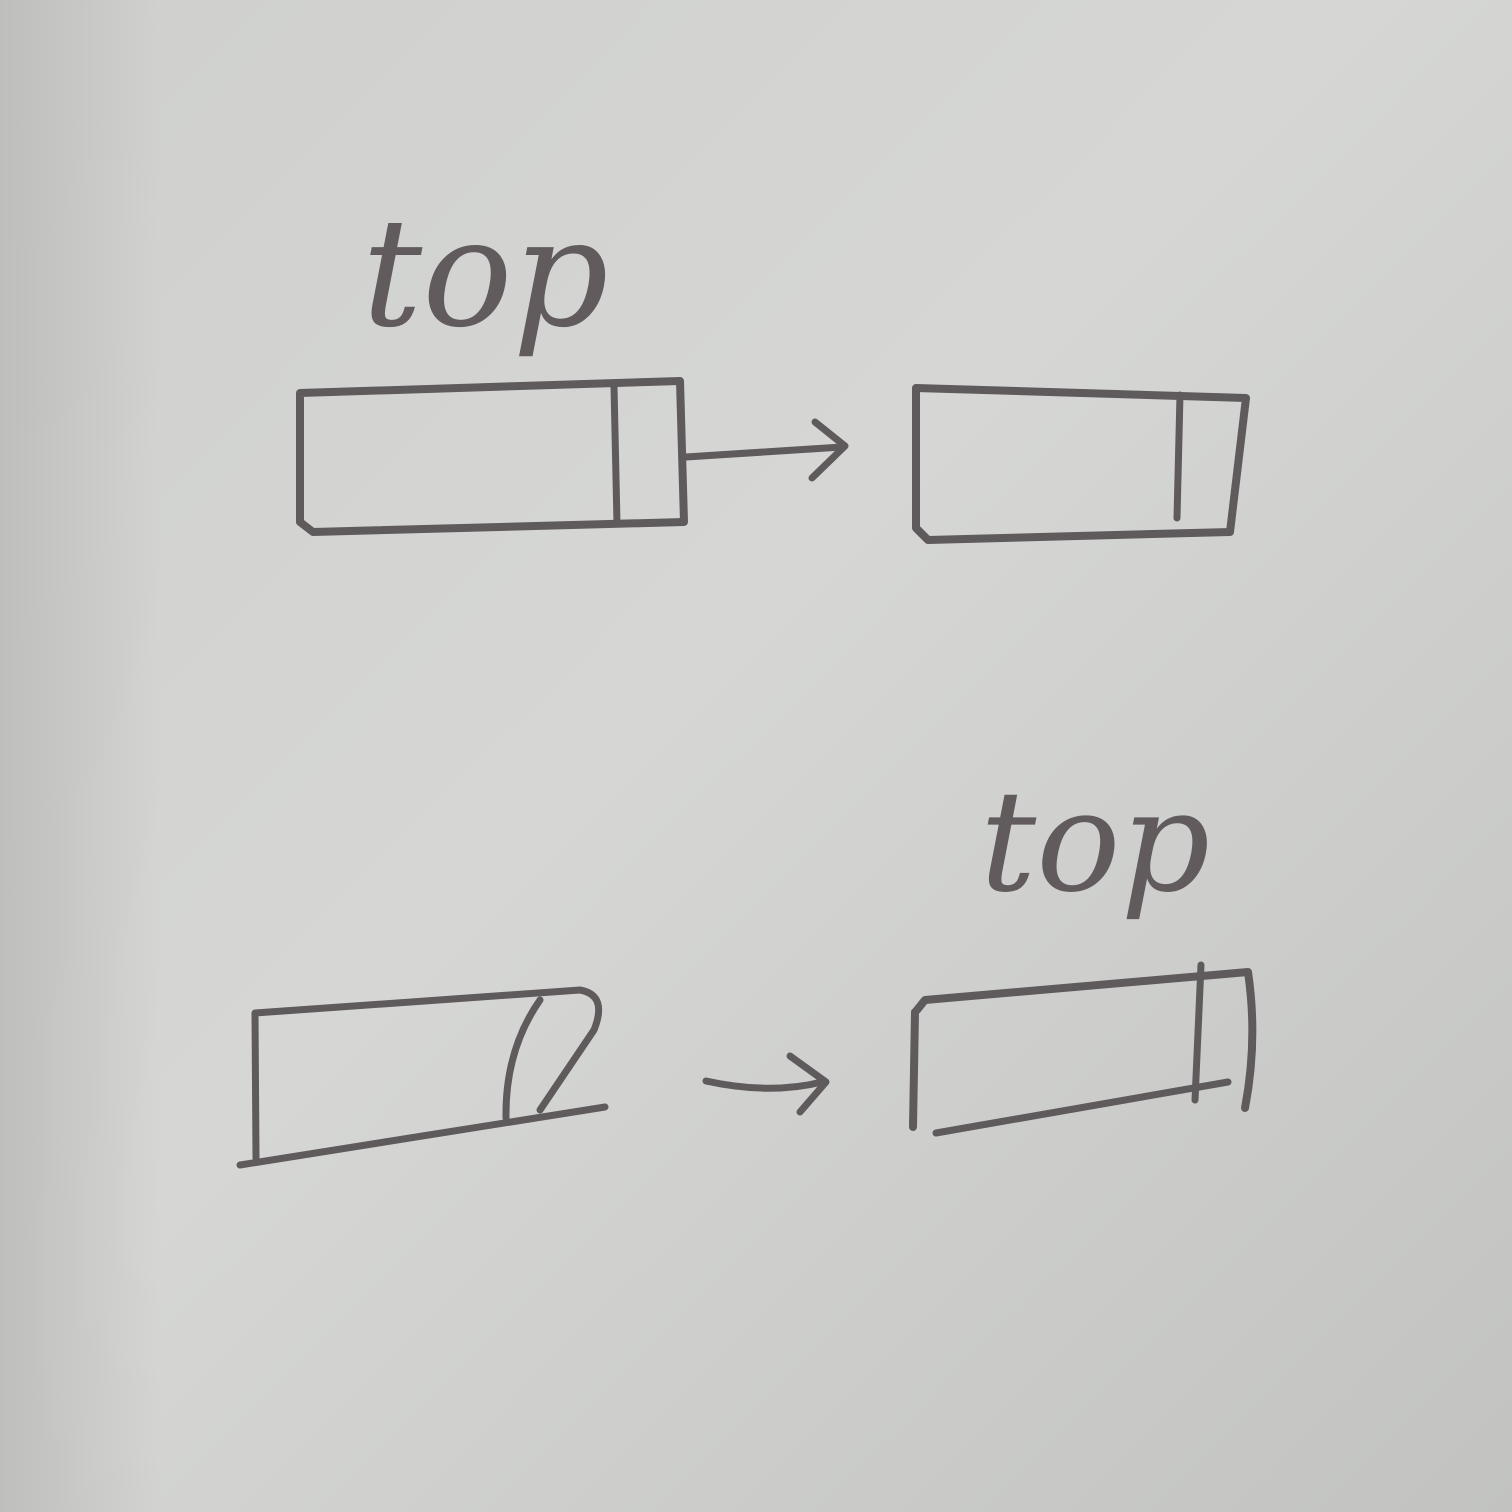 The image size is (1512, 1512). What do you see at coordinates (764, 452) in the screenshot?
I see `top-row-arrow-shaft` at bounding box center [764, 452].